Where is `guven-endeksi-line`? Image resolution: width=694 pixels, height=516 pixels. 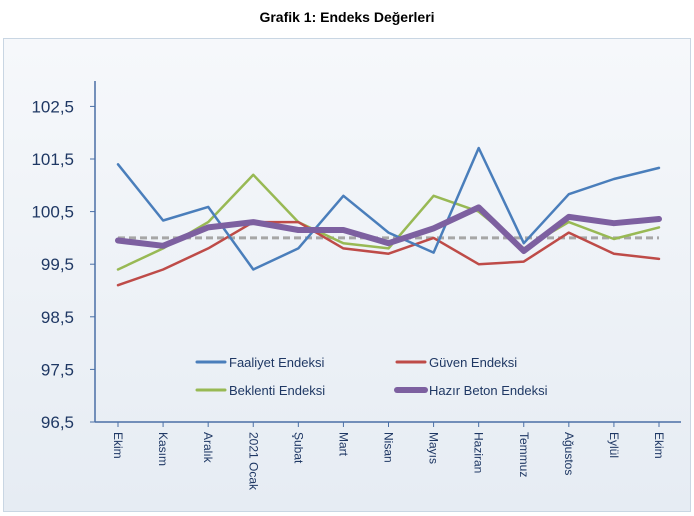 guven-endeksi-line is located at coordinates (388, 253).